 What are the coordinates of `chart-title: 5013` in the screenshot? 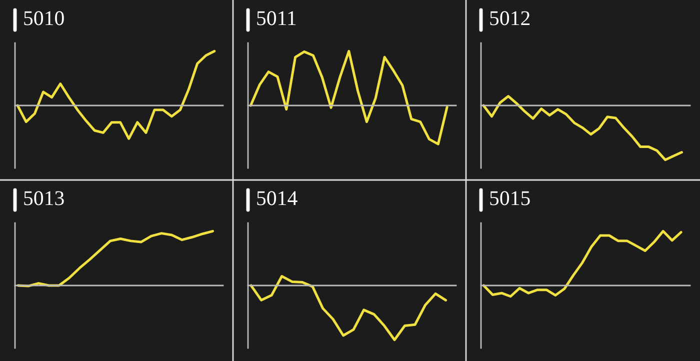 It's located at (44, 198).